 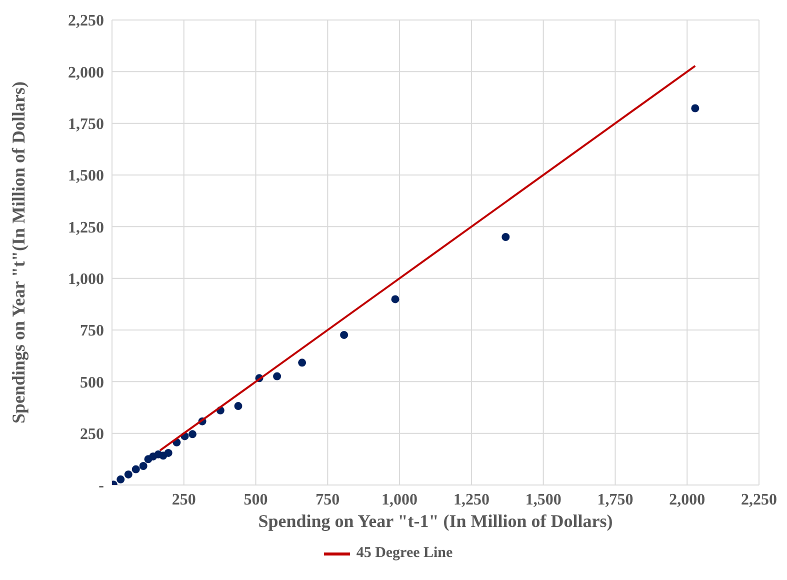 What do you see at coordinates (101, 486) in the screenshot?
I see `y-tick-label: -` at bounding box center [101, 486].